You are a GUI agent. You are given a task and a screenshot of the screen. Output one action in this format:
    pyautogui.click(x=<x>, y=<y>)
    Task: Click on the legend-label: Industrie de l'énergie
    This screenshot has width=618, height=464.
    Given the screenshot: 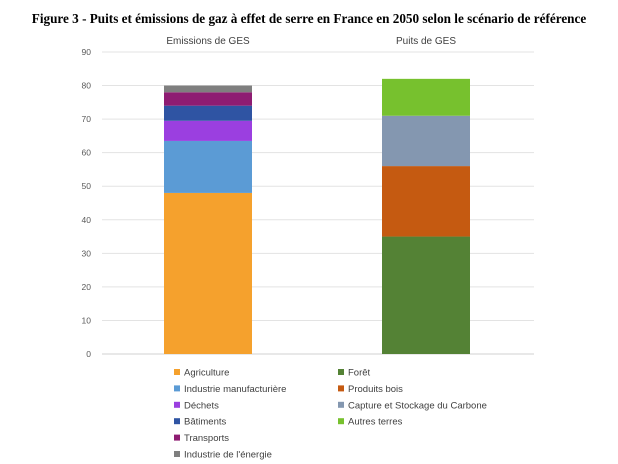 What is the action you would take?
    pyautogui.click(x=228, y=455)
    